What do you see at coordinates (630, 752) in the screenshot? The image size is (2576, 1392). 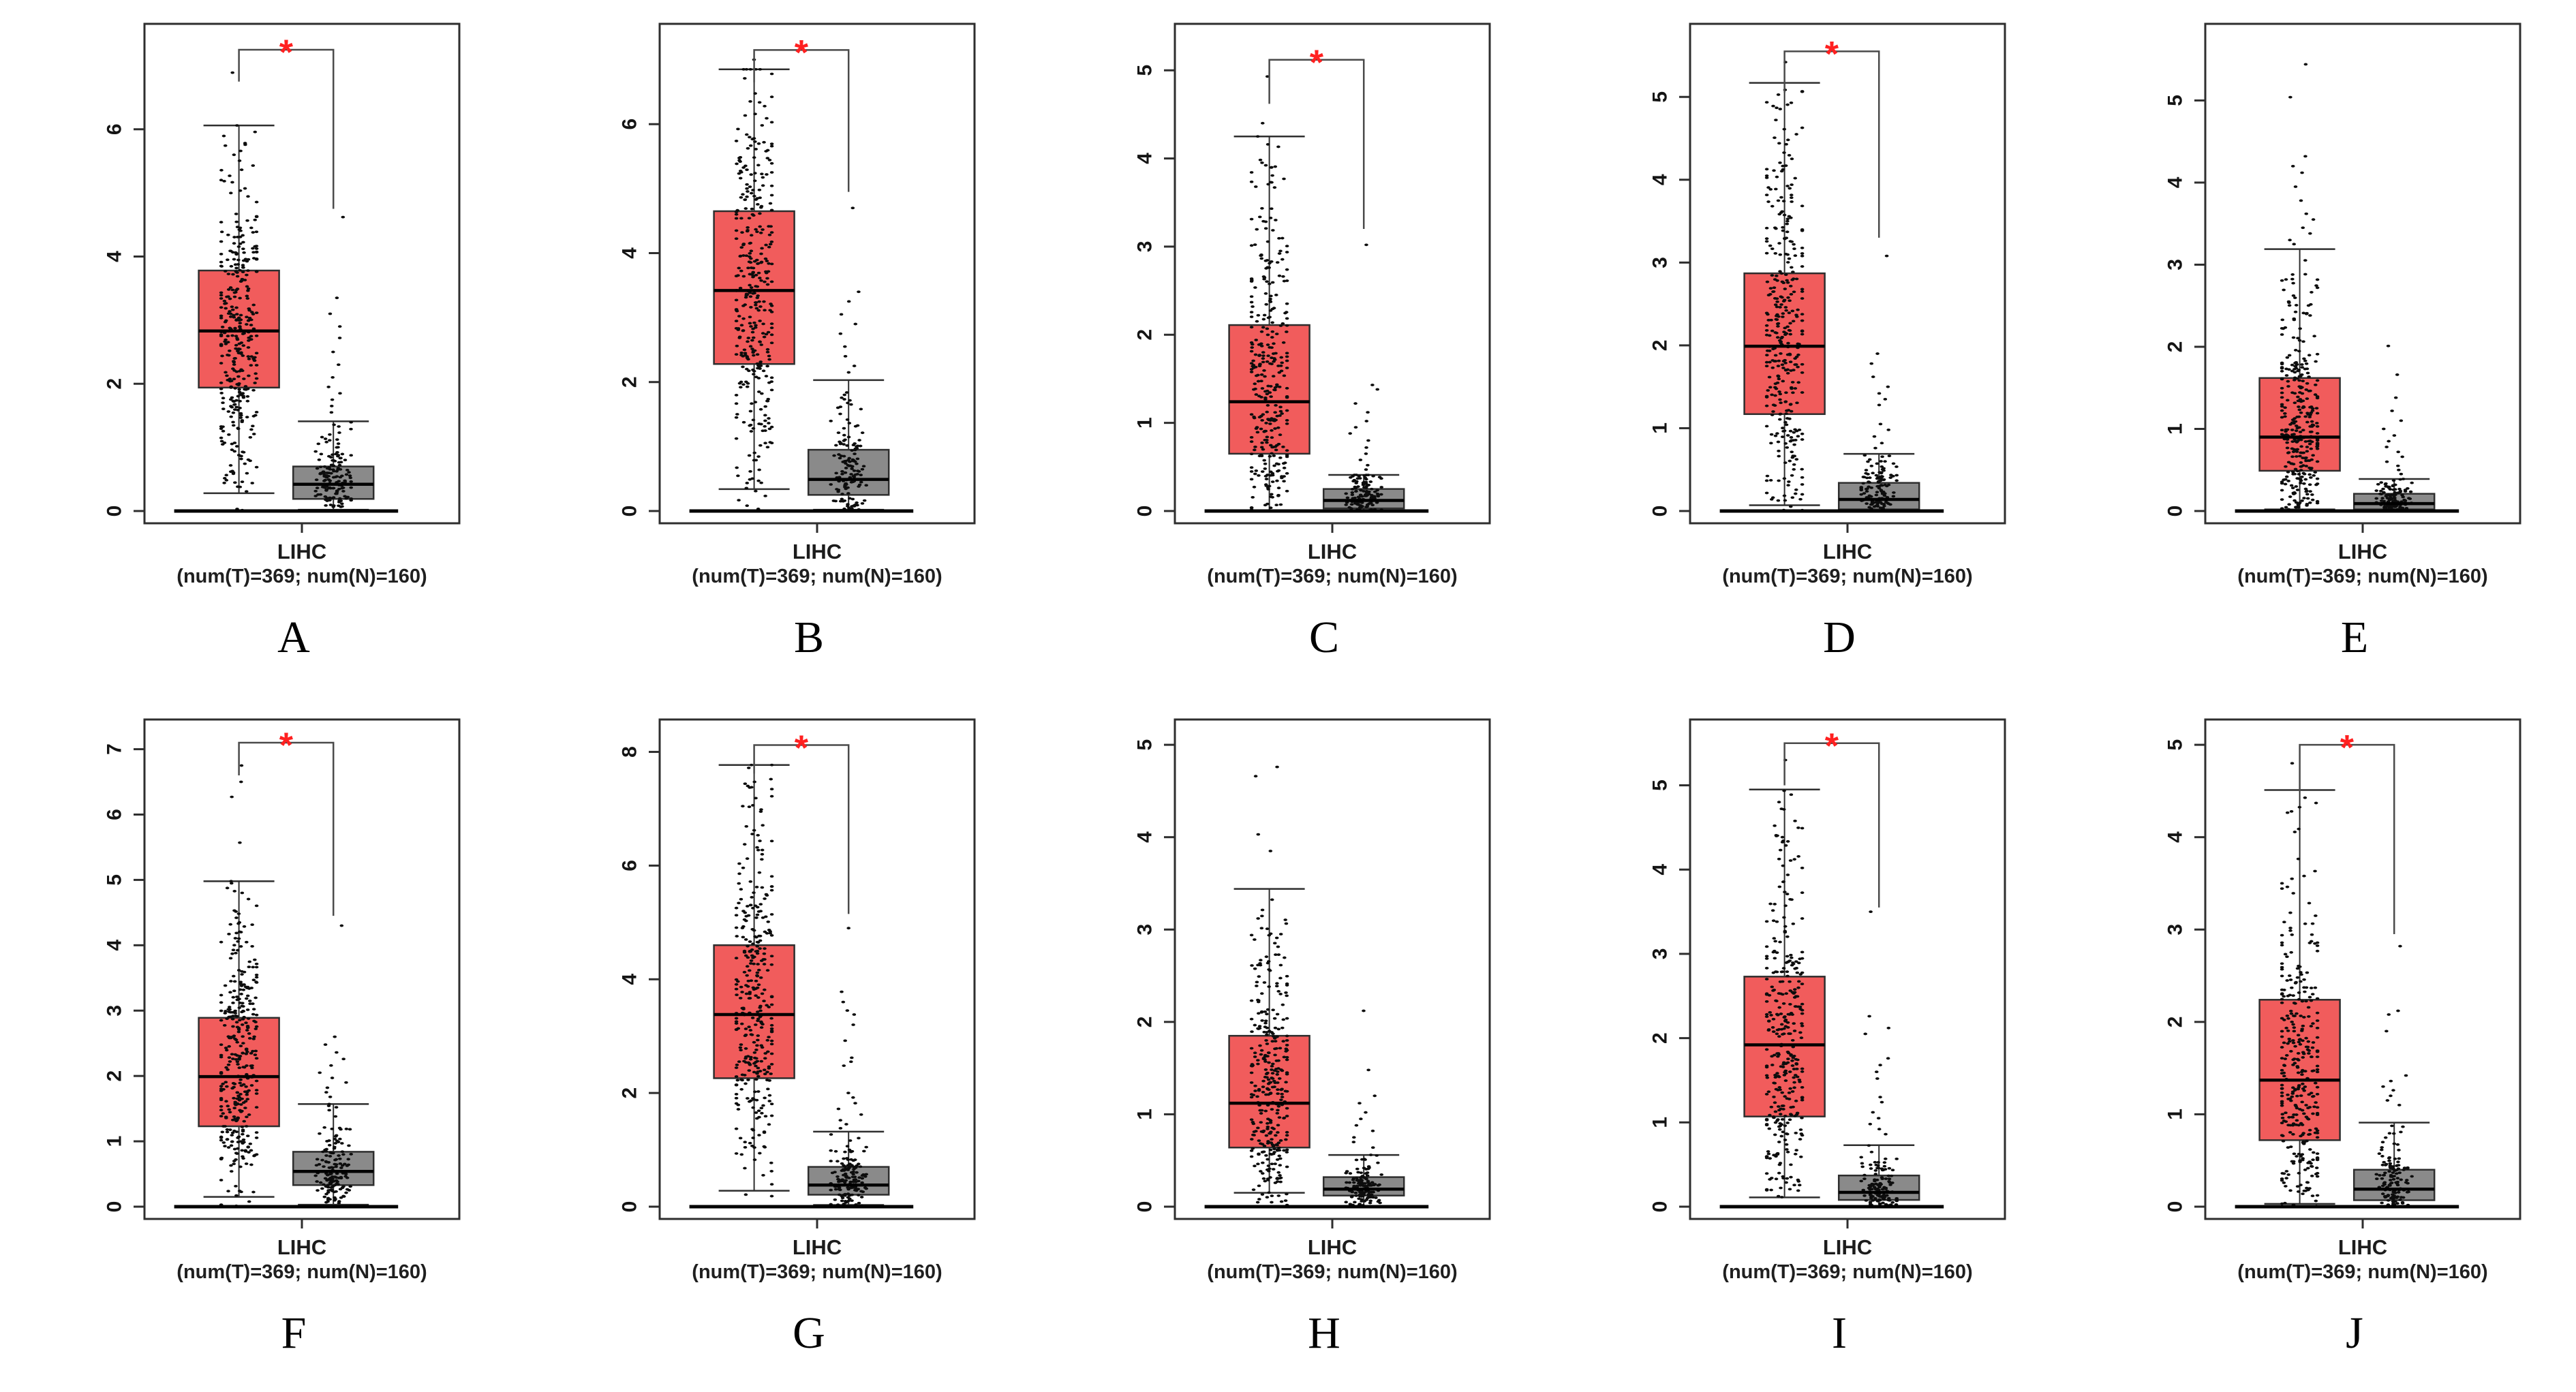 I see `svg-text: 8` at bounding box center [630, 752].